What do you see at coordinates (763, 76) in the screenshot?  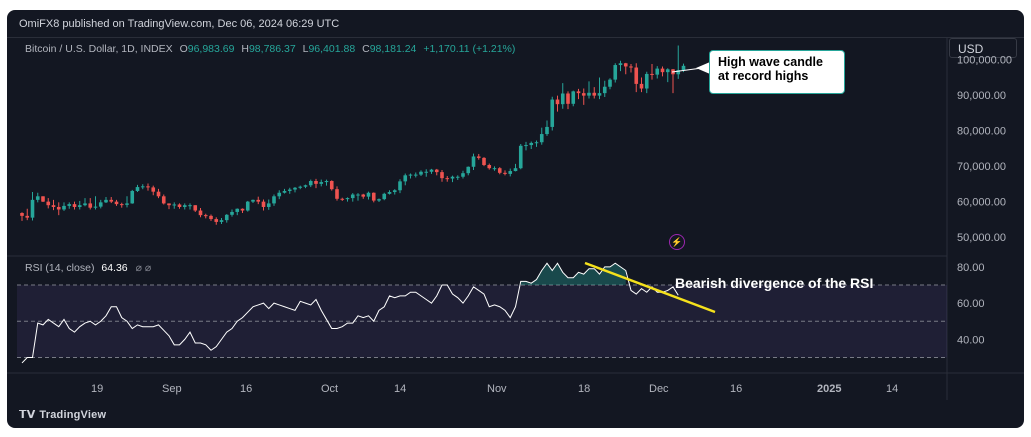 I see `callout-line-2: at record highs` at bounding box center [763, 76].